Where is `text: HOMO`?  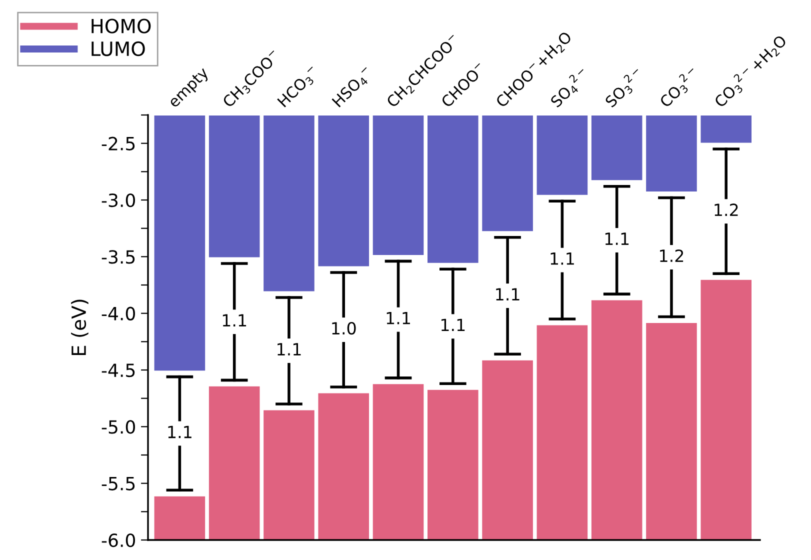 text: HOMO is located at coordinates (121, 26).